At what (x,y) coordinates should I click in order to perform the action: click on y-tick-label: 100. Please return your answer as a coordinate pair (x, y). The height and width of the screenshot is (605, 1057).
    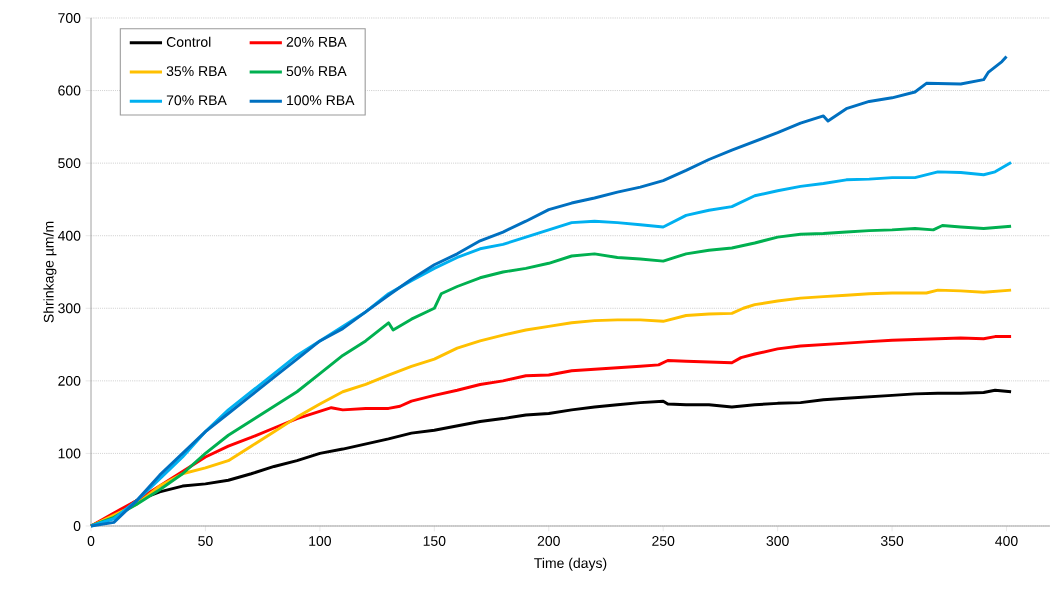
    Looking at the image, I should click on (69, 453).